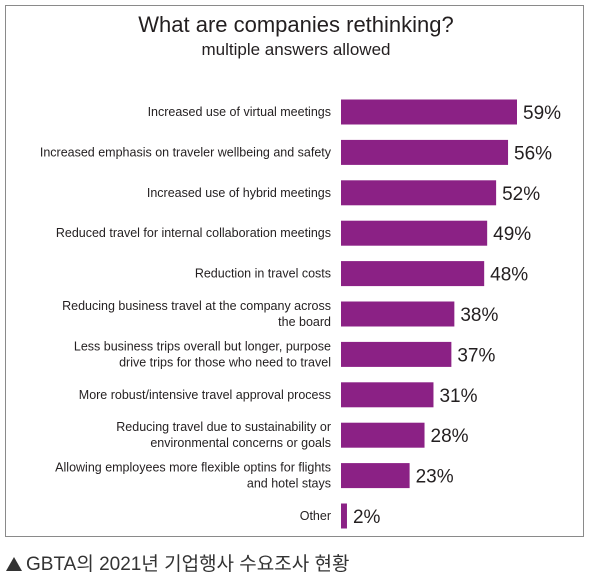 Image resolution: width=592 pixels, height=584 pixels. Describe the element at coordinates (240, 443) in the screenshot. I see `category-label-line: environmental concerns or goals` at that location.